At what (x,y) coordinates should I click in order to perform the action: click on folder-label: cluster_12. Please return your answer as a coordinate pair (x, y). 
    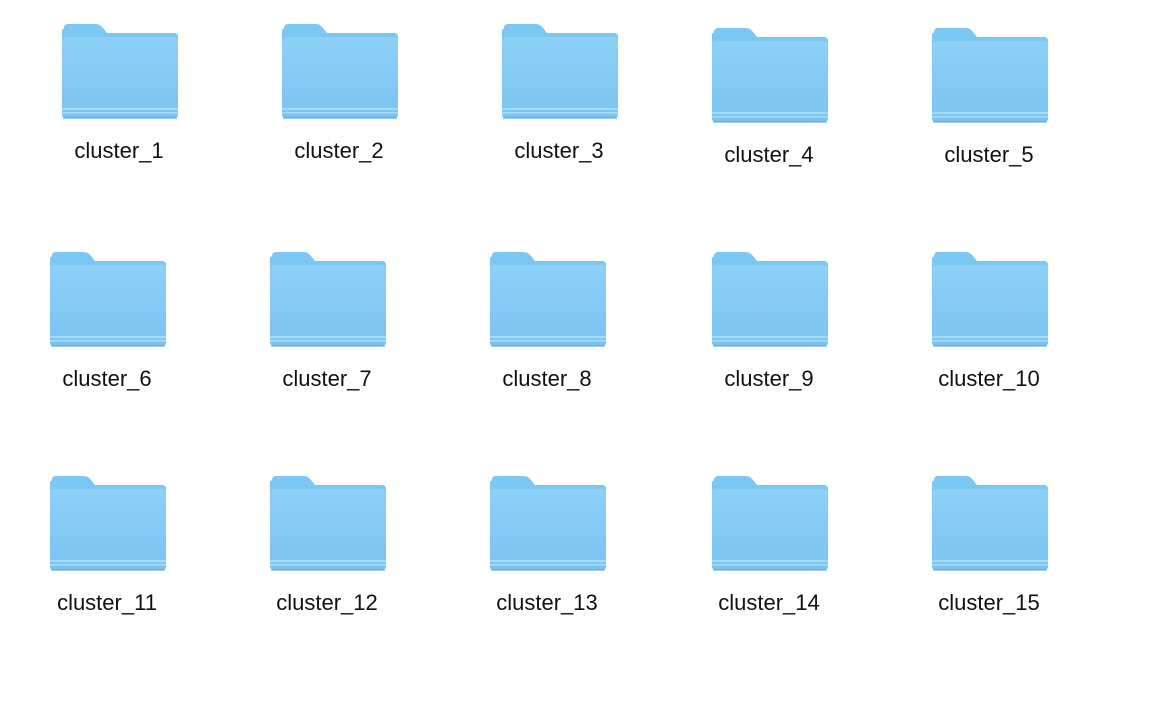
    Looking at the image, I should click on (327, 602).